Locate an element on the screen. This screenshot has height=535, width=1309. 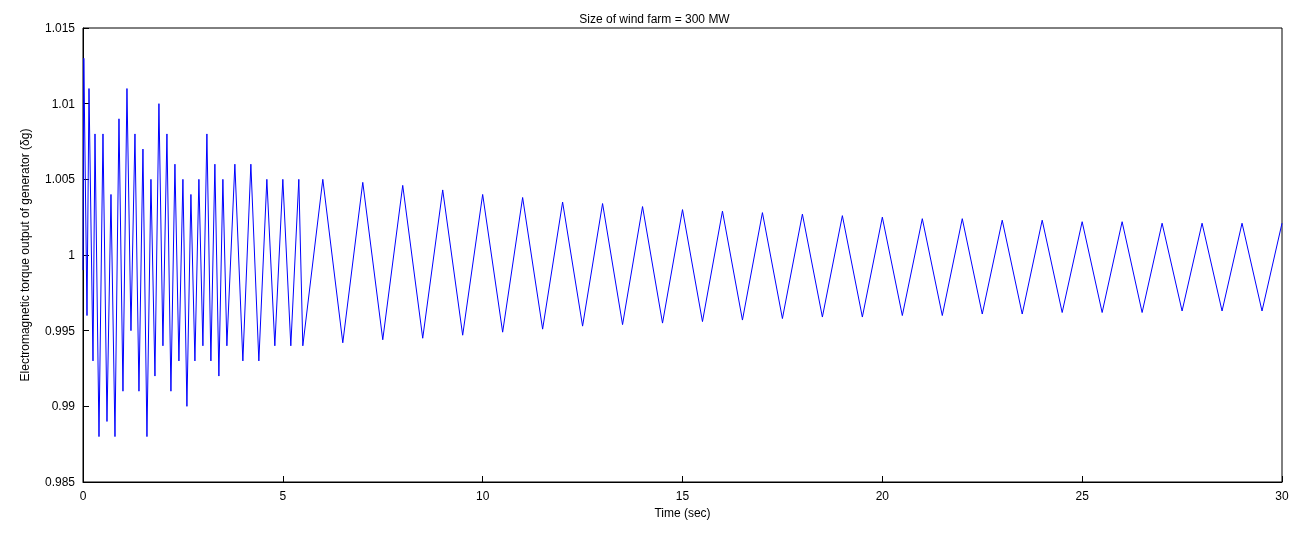
y-tick-label: 0.985 is located at coordinates (60, 482).